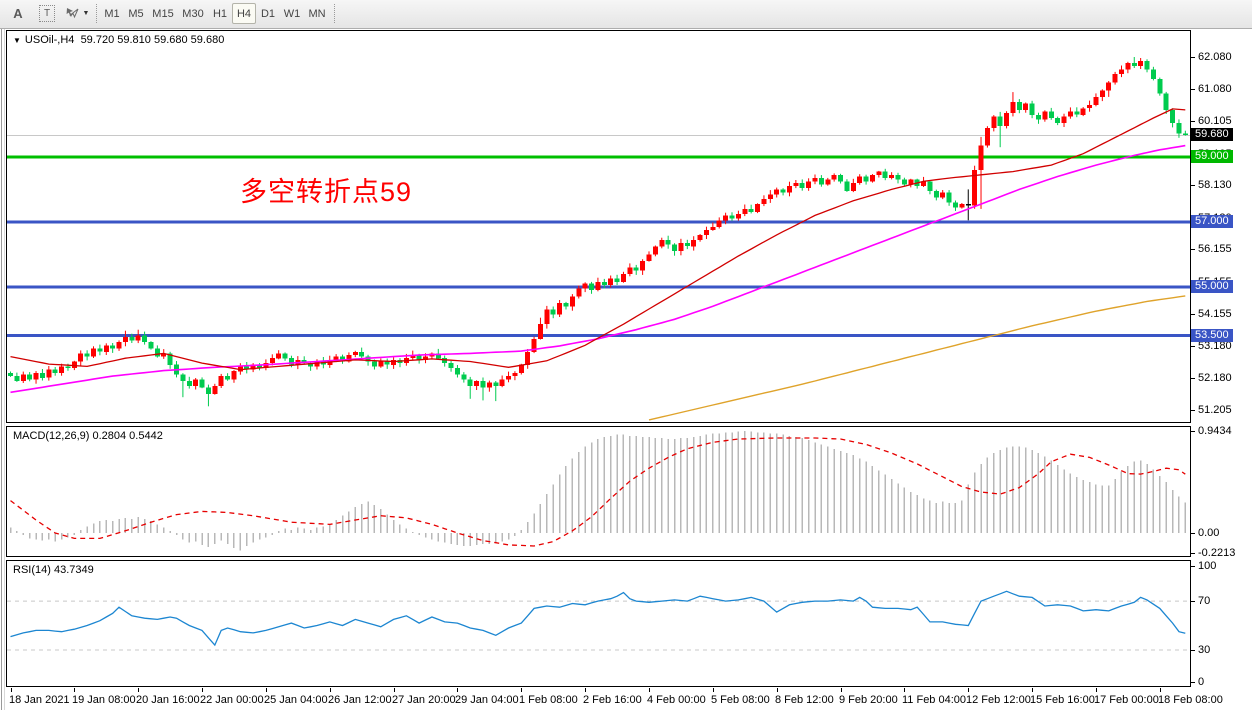  What do you see at coordinates (1212, 335) in the screenshot?
I see `price-badge: 53.500` at bounding box center [1212, 335].